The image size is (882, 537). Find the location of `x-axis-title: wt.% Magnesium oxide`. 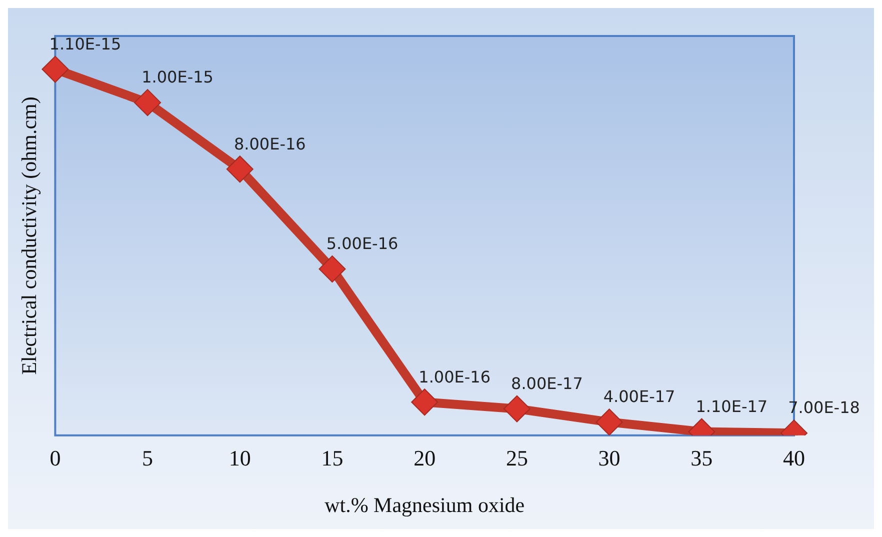

x-axis-title: wt.% Magnesium oxide is located at coordinates (424, 504).